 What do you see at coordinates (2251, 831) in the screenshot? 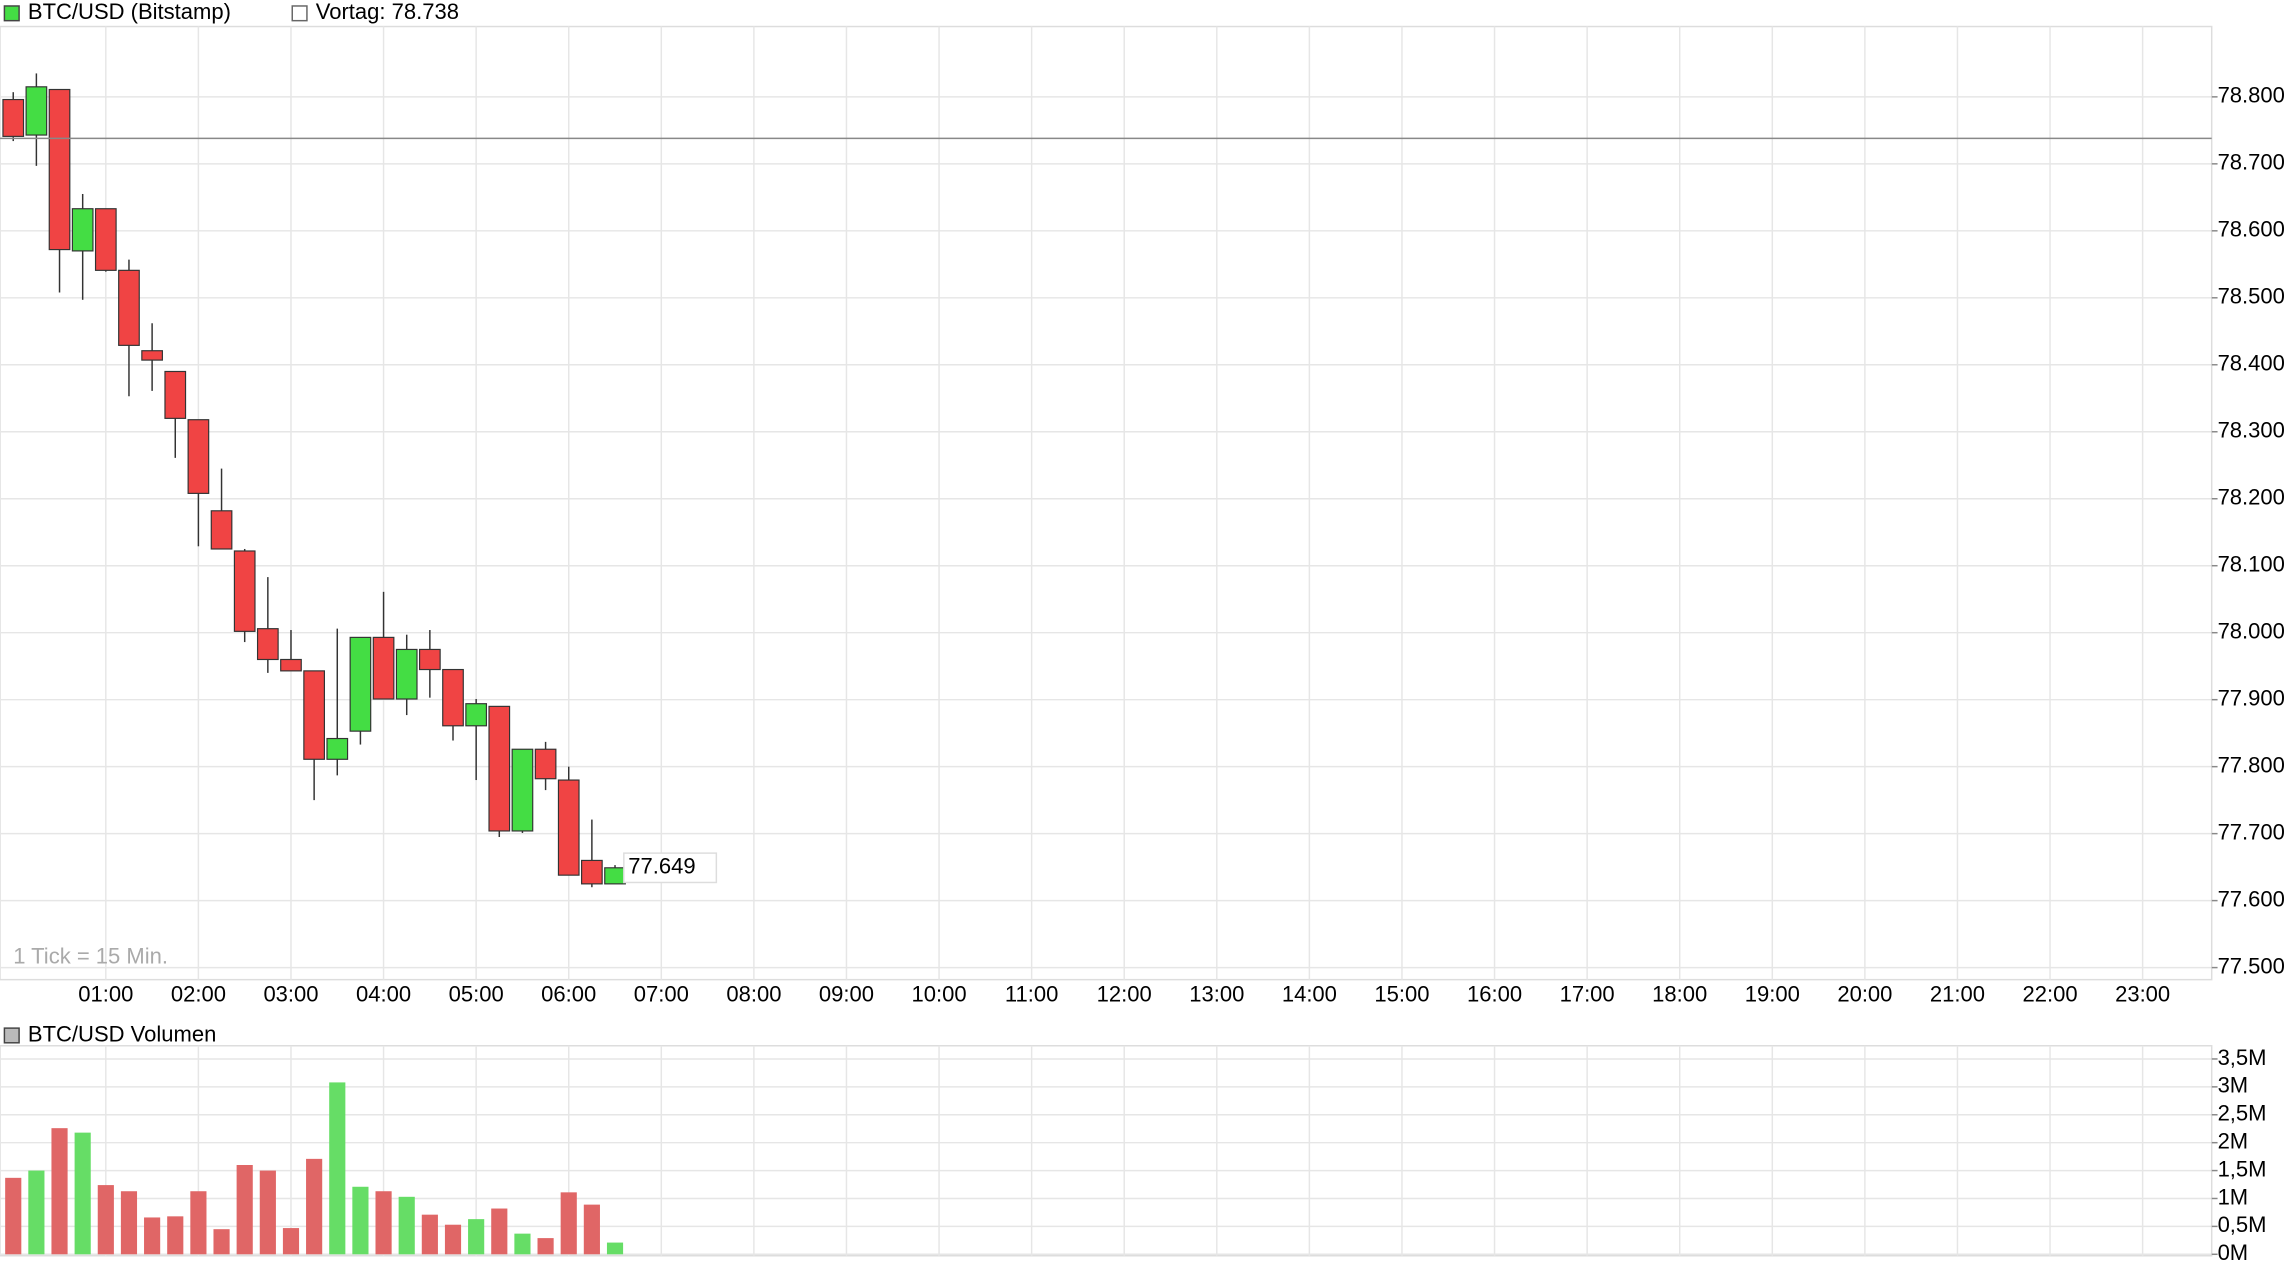
I see `y-tick-label: 77.700` at bounding box center [2251, 831].